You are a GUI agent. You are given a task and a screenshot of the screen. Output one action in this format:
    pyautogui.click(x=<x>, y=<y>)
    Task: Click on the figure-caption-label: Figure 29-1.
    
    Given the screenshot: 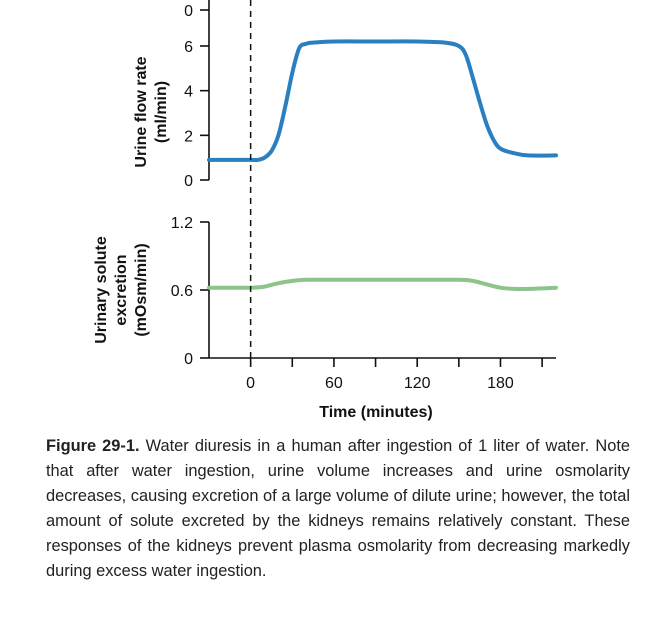 What is the action you would take?
    pyautogui.click(x=93, y=446)
    